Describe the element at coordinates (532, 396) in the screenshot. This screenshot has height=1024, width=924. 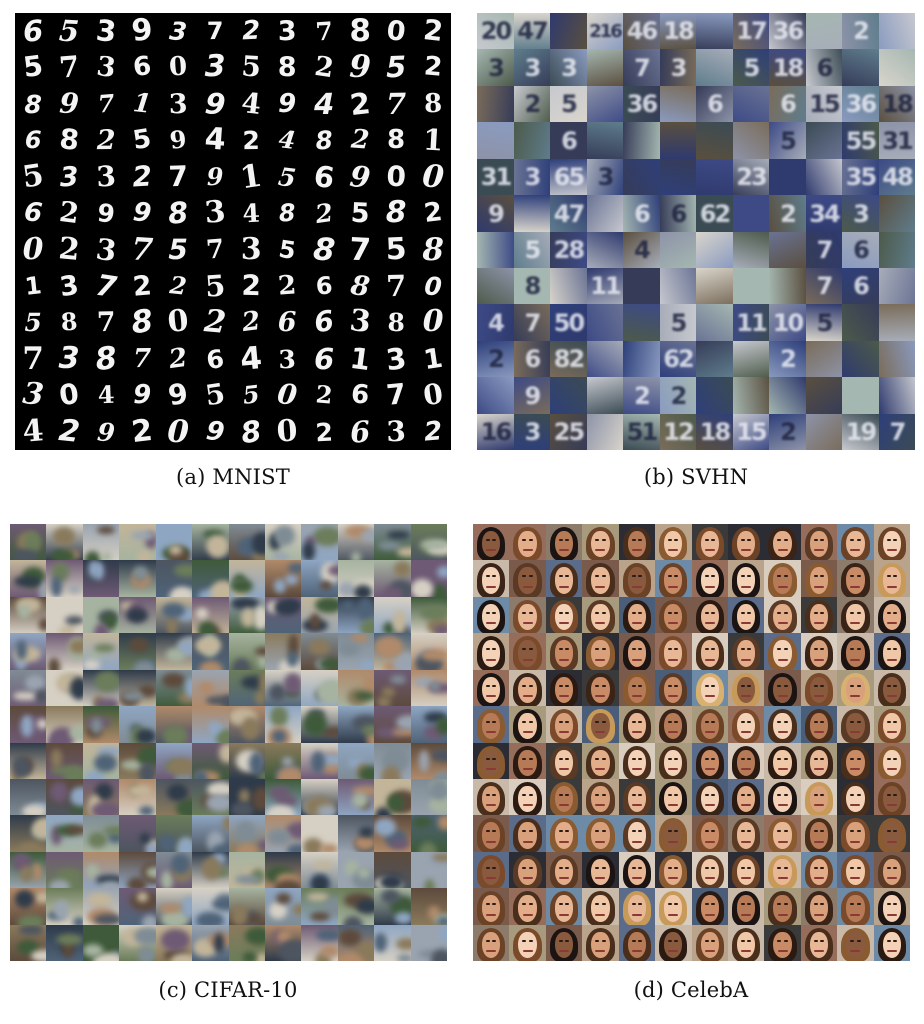
I see `svhn-sample: 9` at that location.